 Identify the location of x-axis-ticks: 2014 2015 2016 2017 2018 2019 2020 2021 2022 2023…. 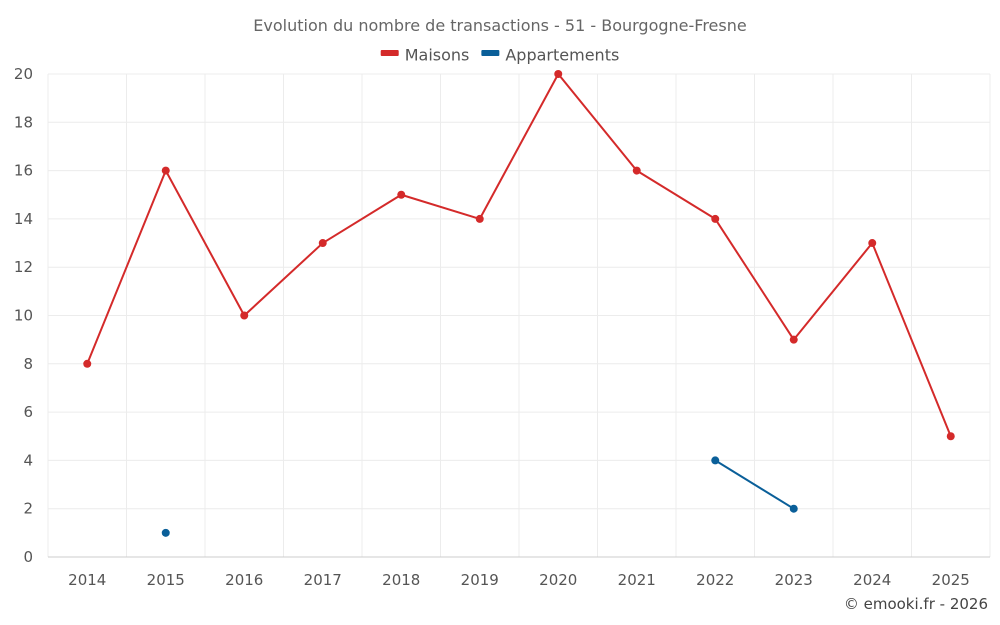
(519, 580).